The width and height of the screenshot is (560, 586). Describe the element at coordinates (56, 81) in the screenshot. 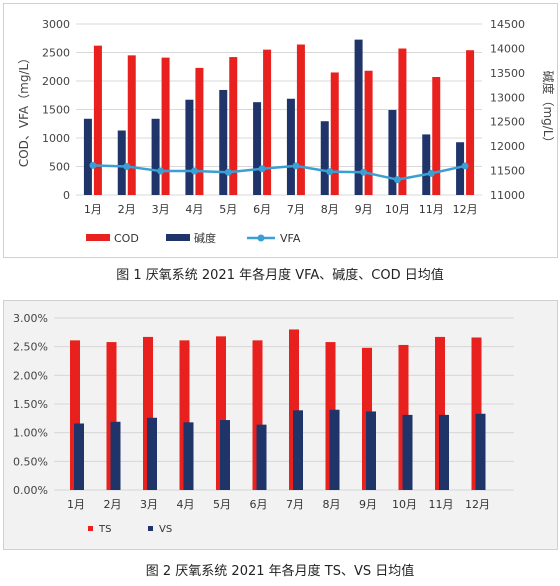

I see `y-tick-label: 2000` at that location.